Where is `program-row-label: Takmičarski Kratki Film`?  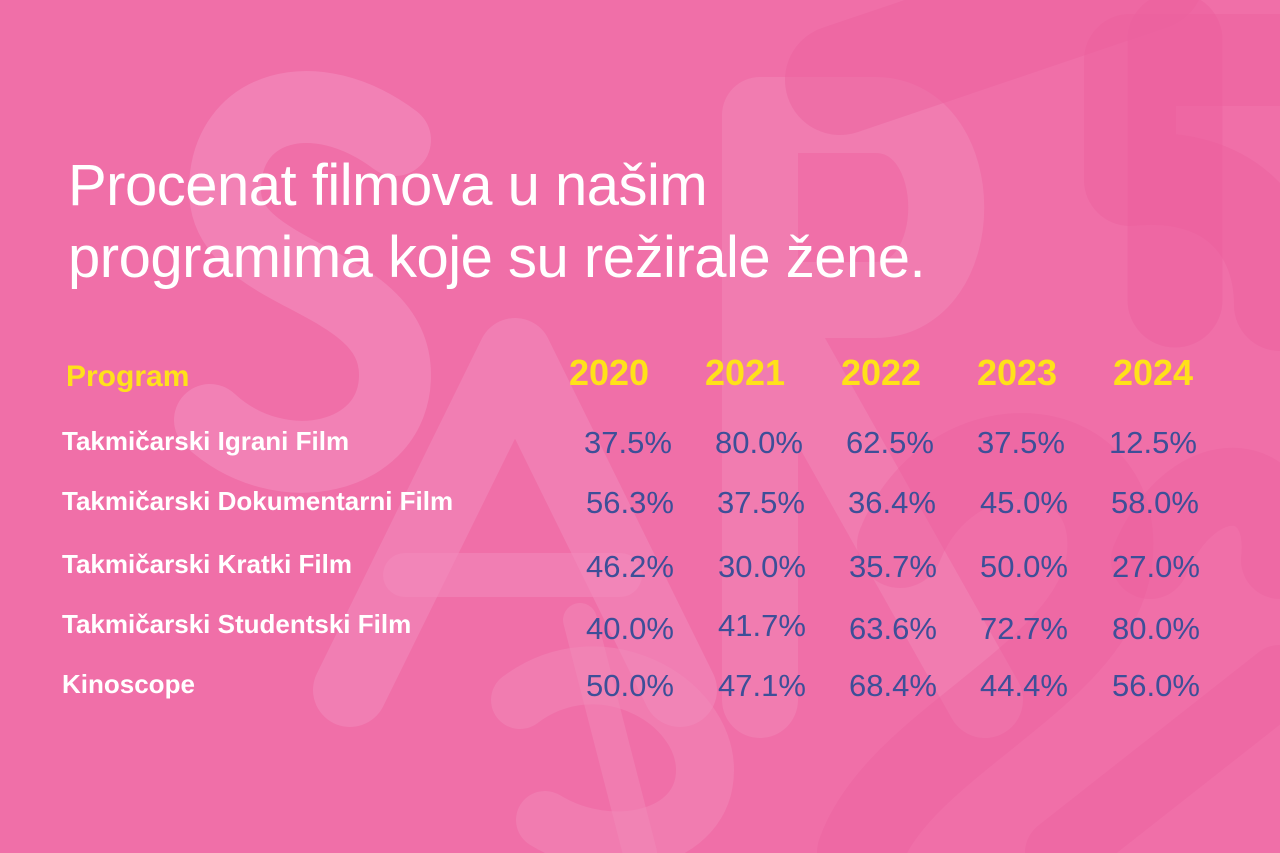
program-row-label: Takmičarski Kratki Film is located at coordinates (207, 564).